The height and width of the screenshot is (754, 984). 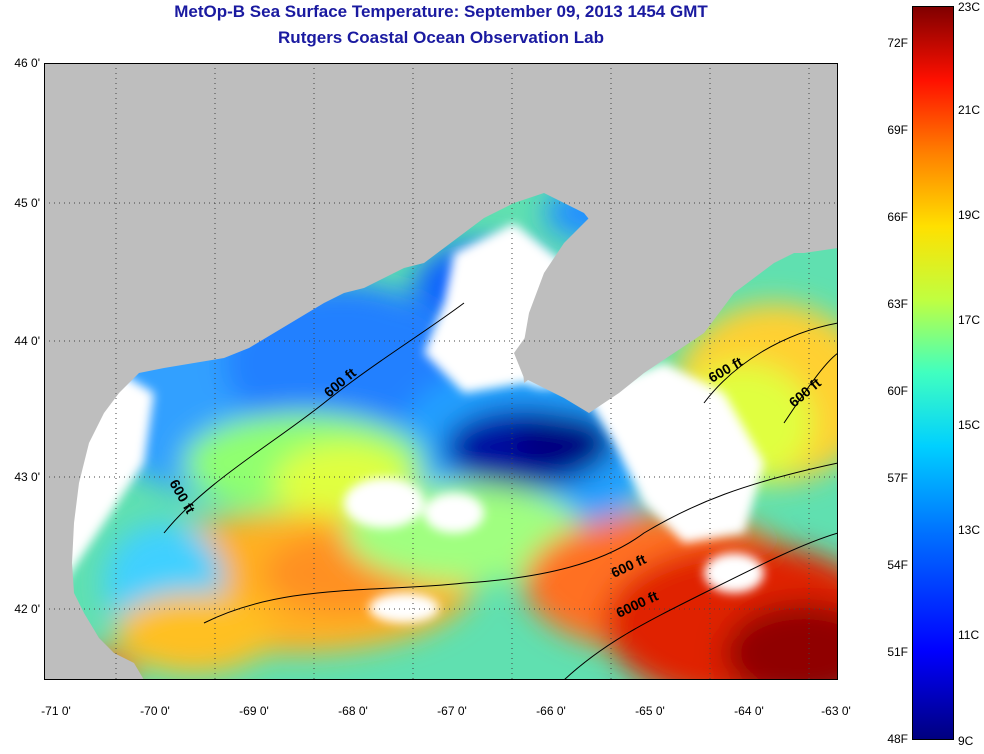 I want to click on colorbar, so click(x=933, y=373).